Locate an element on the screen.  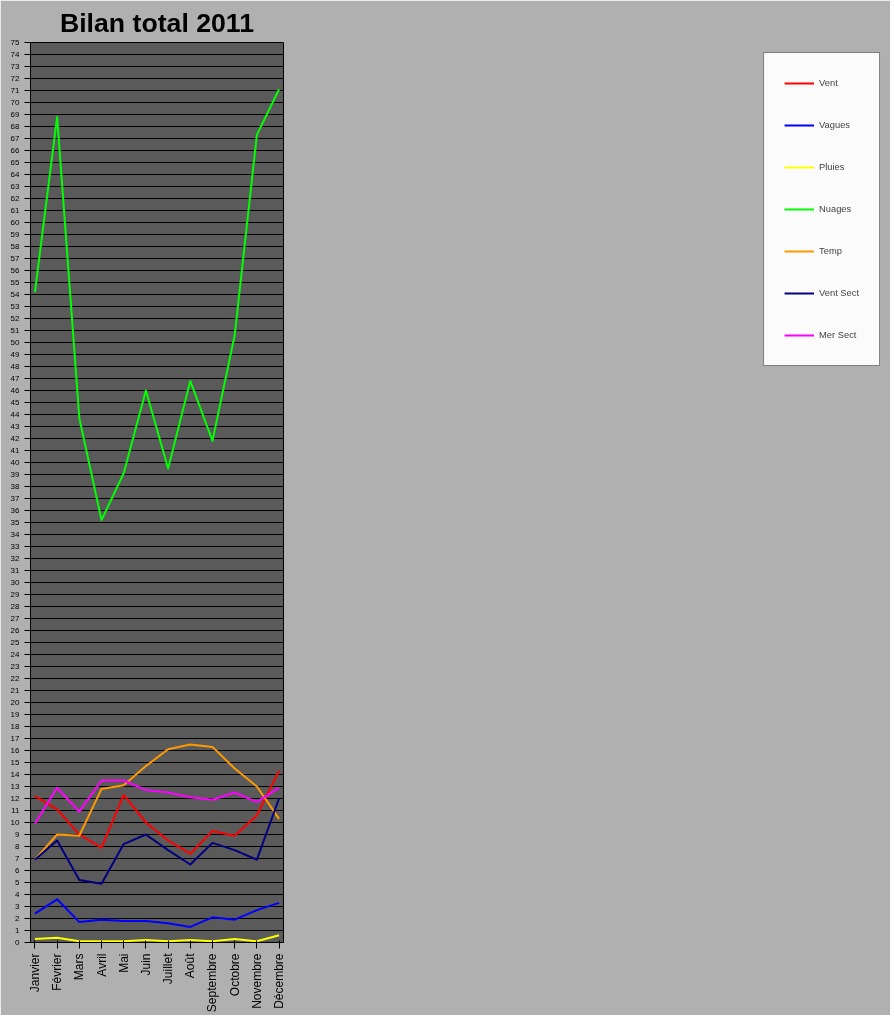
x-tick-label: Avril is located at coordinates (101, 965).